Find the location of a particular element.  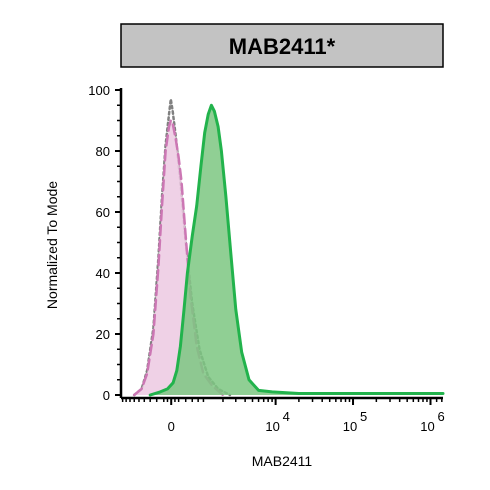

y-tick-label: 100 is located at coordinates (99, 90).